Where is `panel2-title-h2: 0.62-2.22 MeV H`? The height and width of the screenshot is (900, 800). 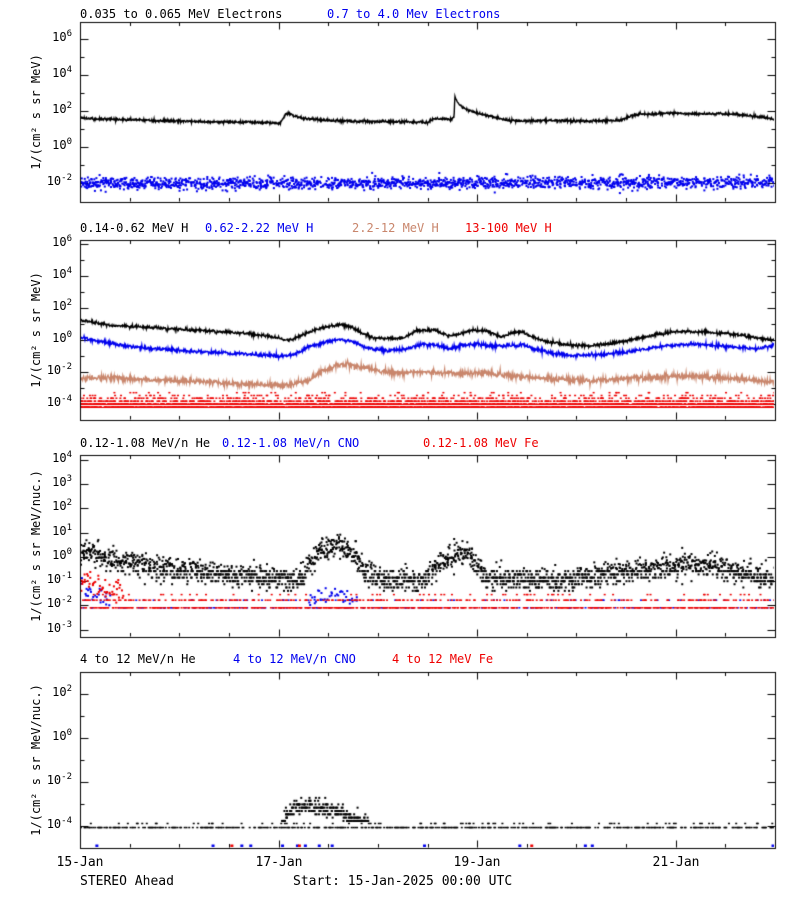 panel2-title-h2: 0.62-2.22 MeV H is located at coordinates (259, 228).